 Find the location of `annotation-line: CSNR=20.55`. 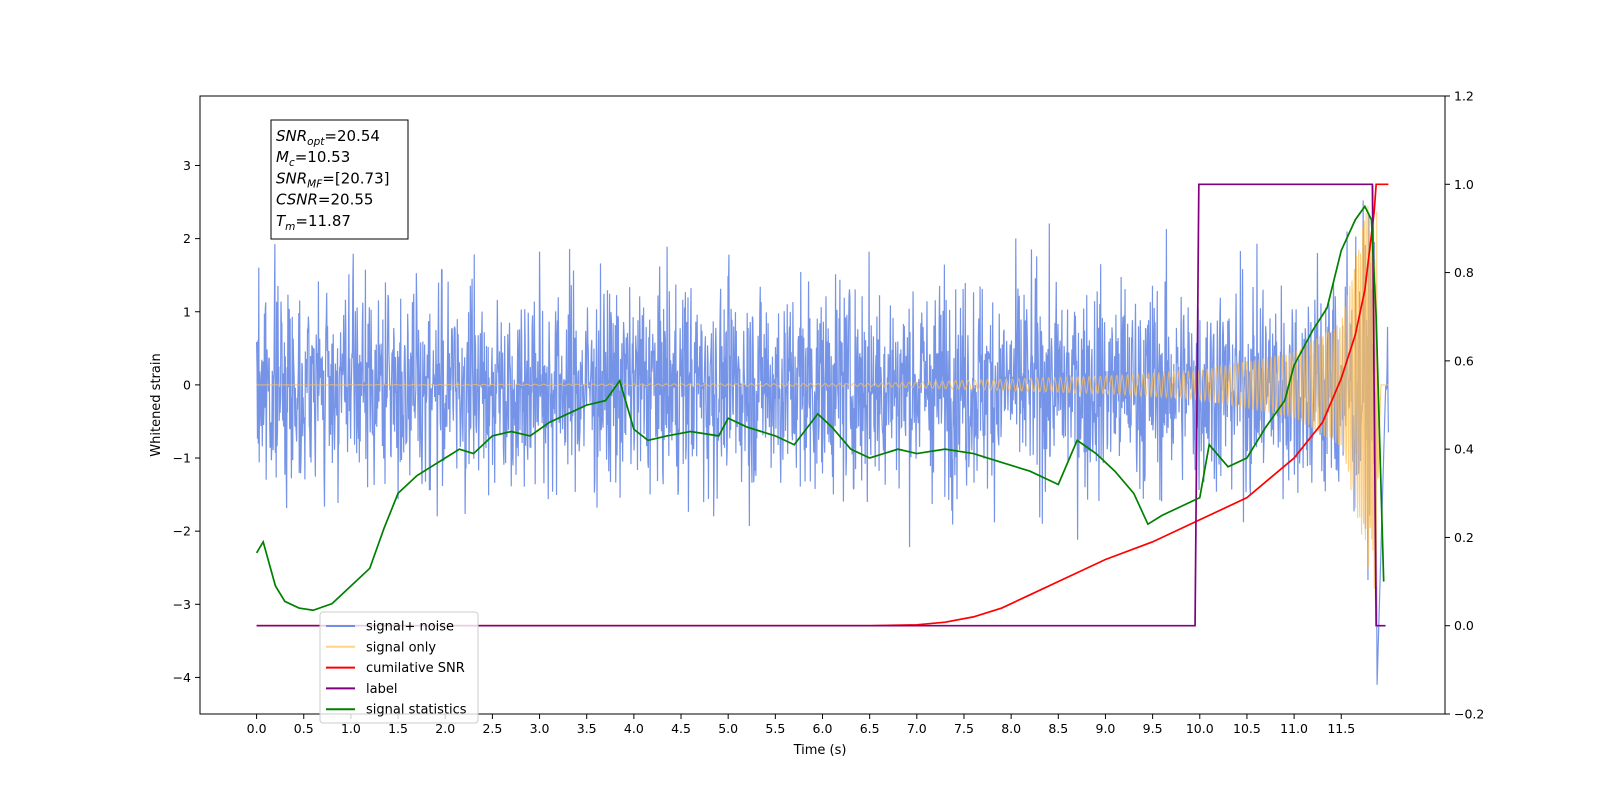

annotation-line: CSNR=20.55 is located at coordinates (324, 200).